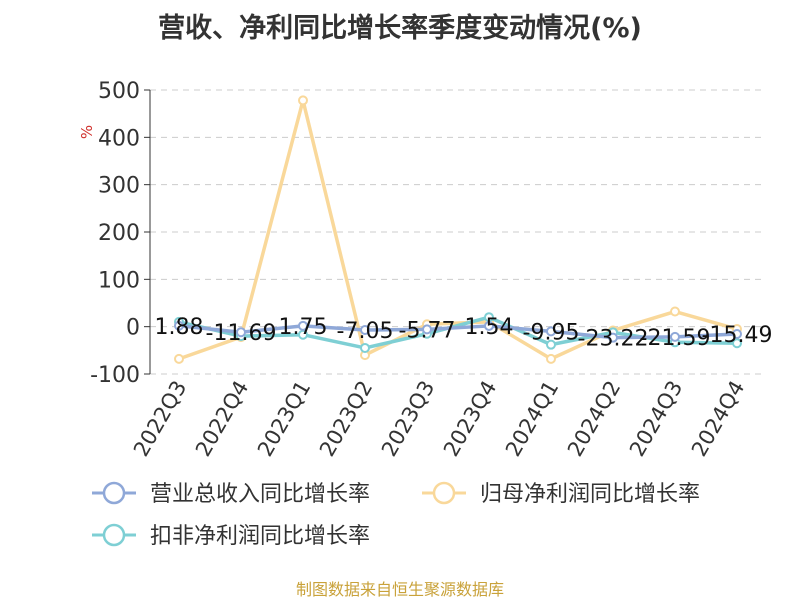 The width and height of the screenshot is (800, 600). Describe the element at coordinates (119, 138) in the screenshot. I see `y-tick-label: 400` at that location.